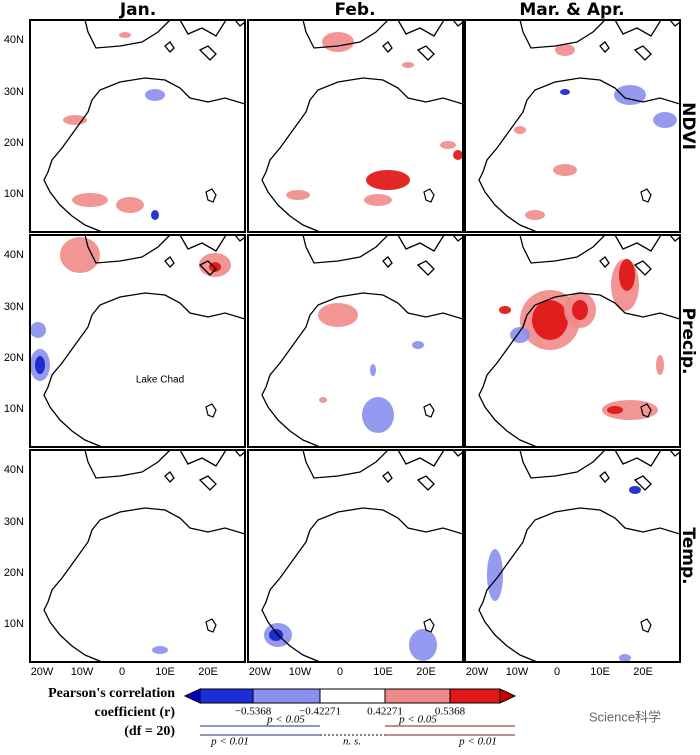 The width and height of the screenshot is (700, 755). Describe the element at coordinates (137, 10) in the screenshot. I see `column-title: Jan.` at that location.